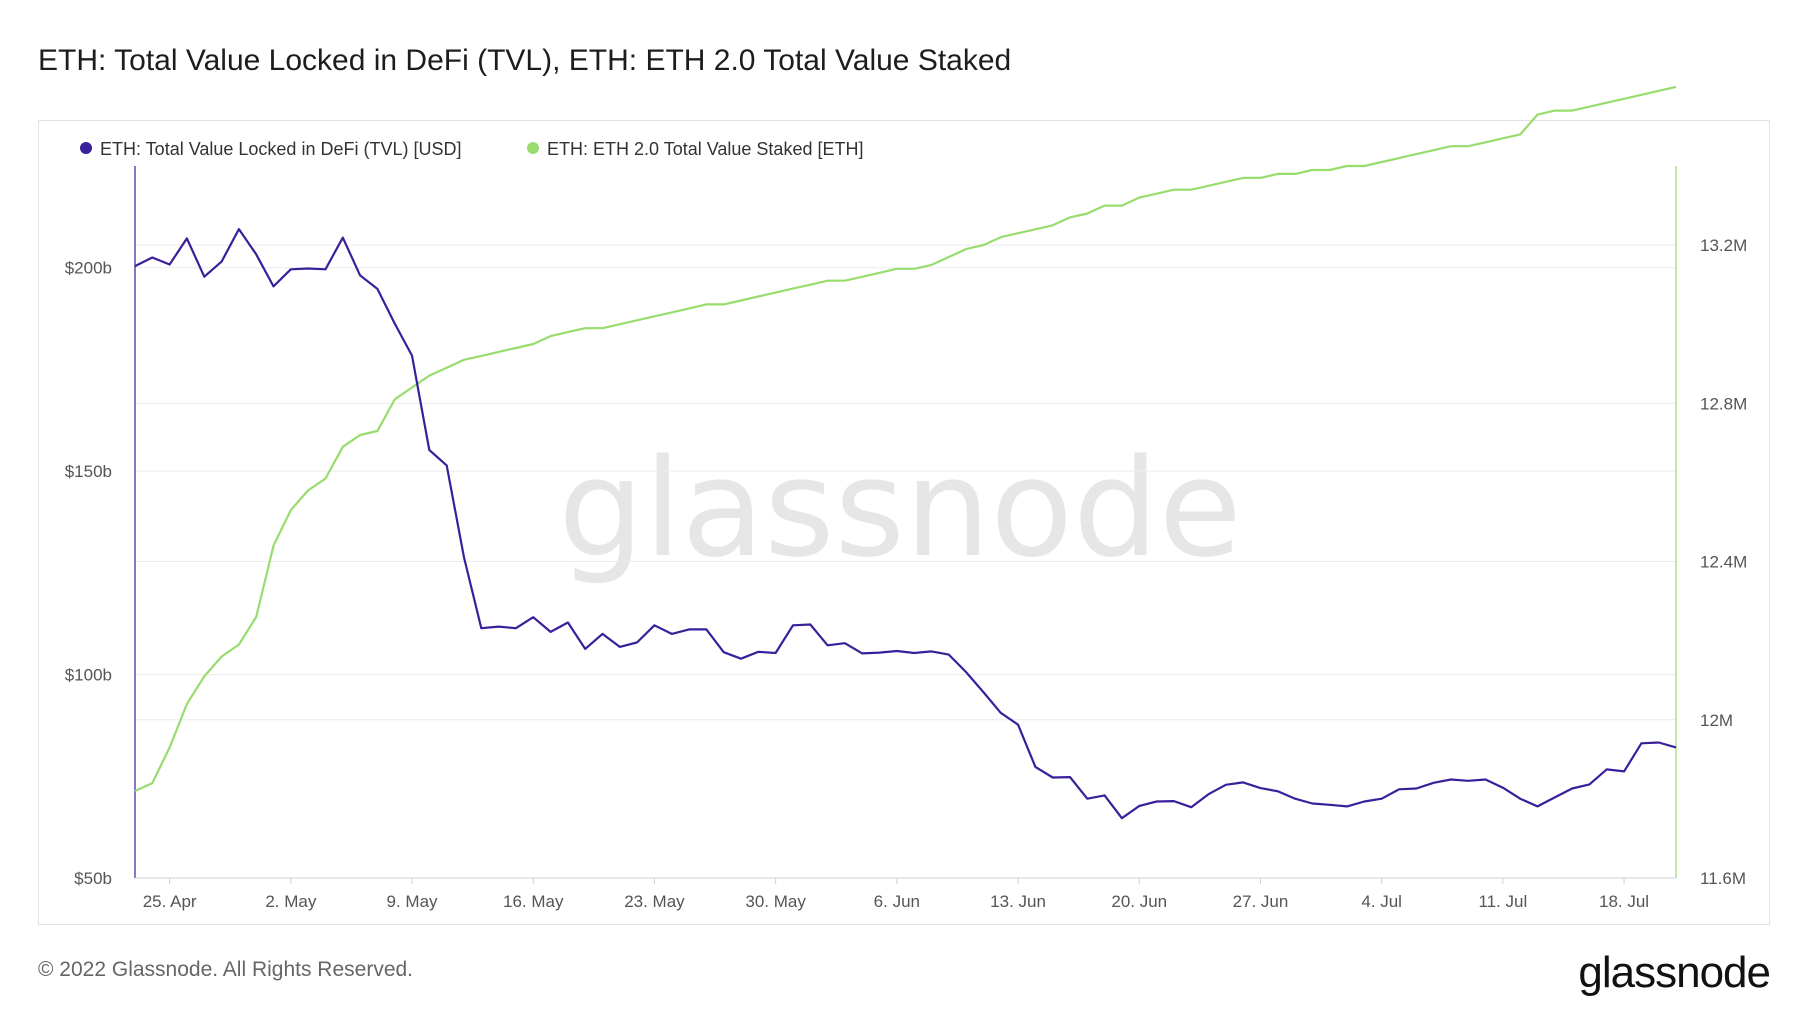  Describe the element at coordinates (1674, 972) in the screenshot. I see `glassnode-logo: glassnode` at that location.